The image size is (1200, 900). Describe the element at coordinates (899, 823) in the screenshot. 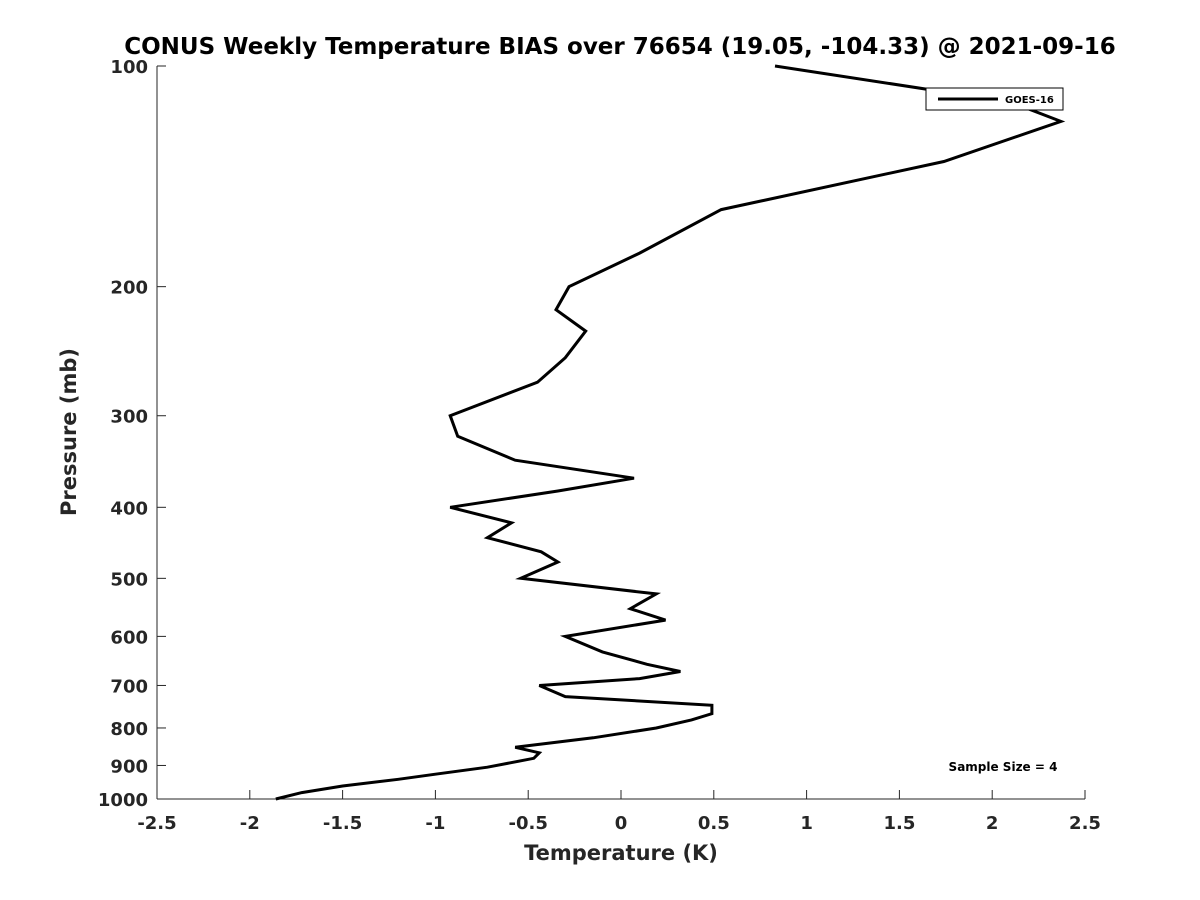

I see `x-tick-label: 1.5` at that location.